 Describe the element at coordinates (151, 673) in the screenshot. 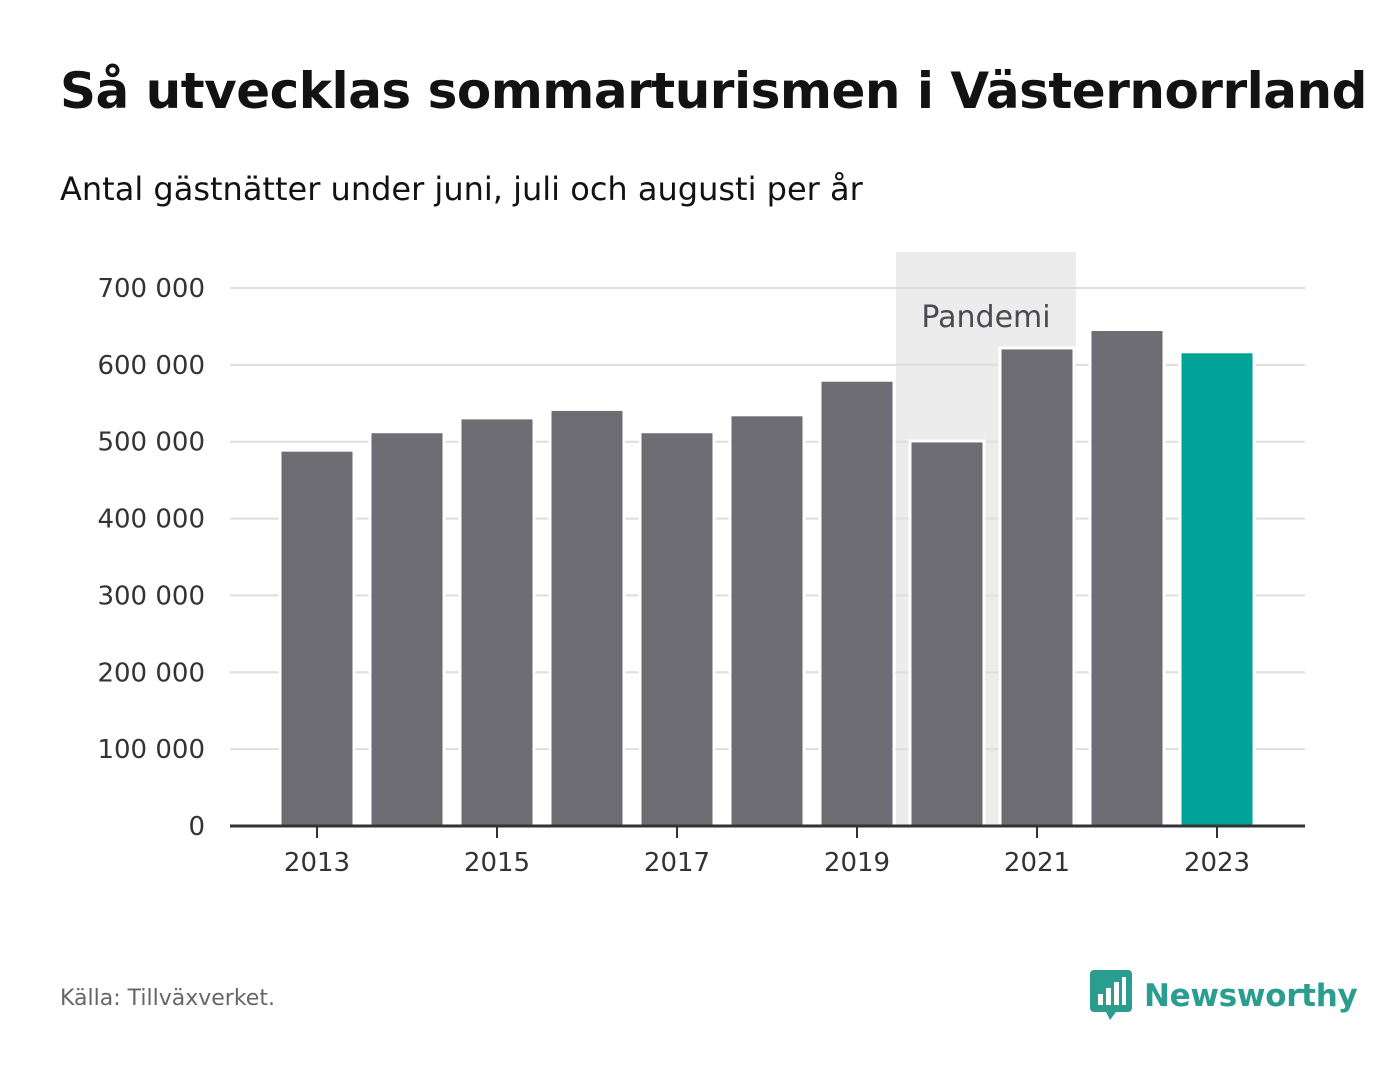

I see `y-tick-label: 200 000` at that location.